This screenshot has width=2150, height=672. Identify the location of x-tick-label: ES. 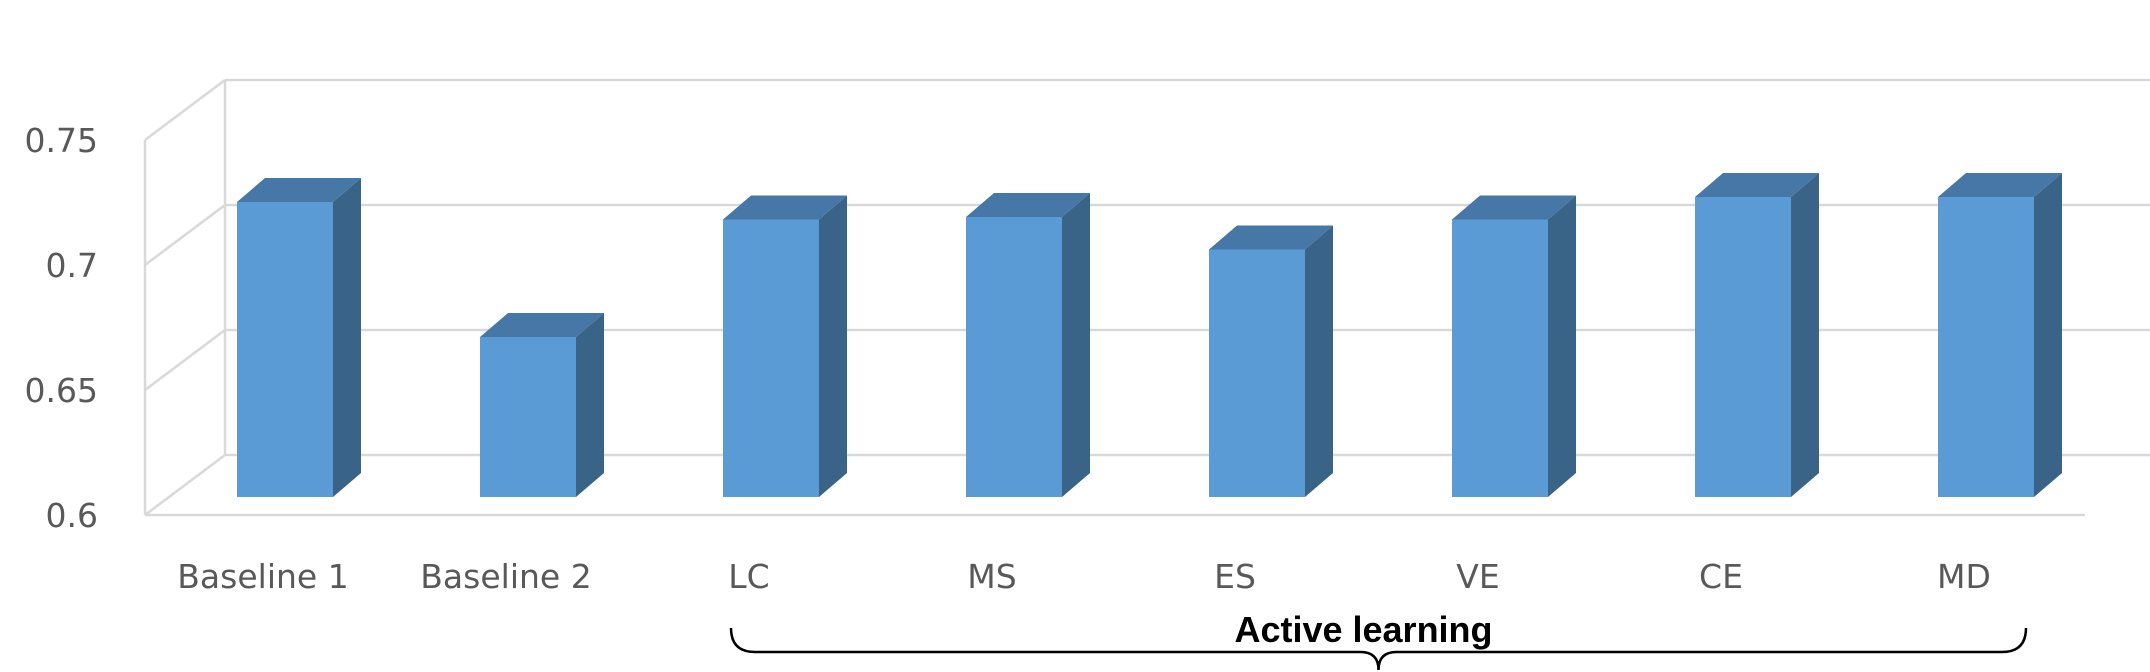
(1235, 576).